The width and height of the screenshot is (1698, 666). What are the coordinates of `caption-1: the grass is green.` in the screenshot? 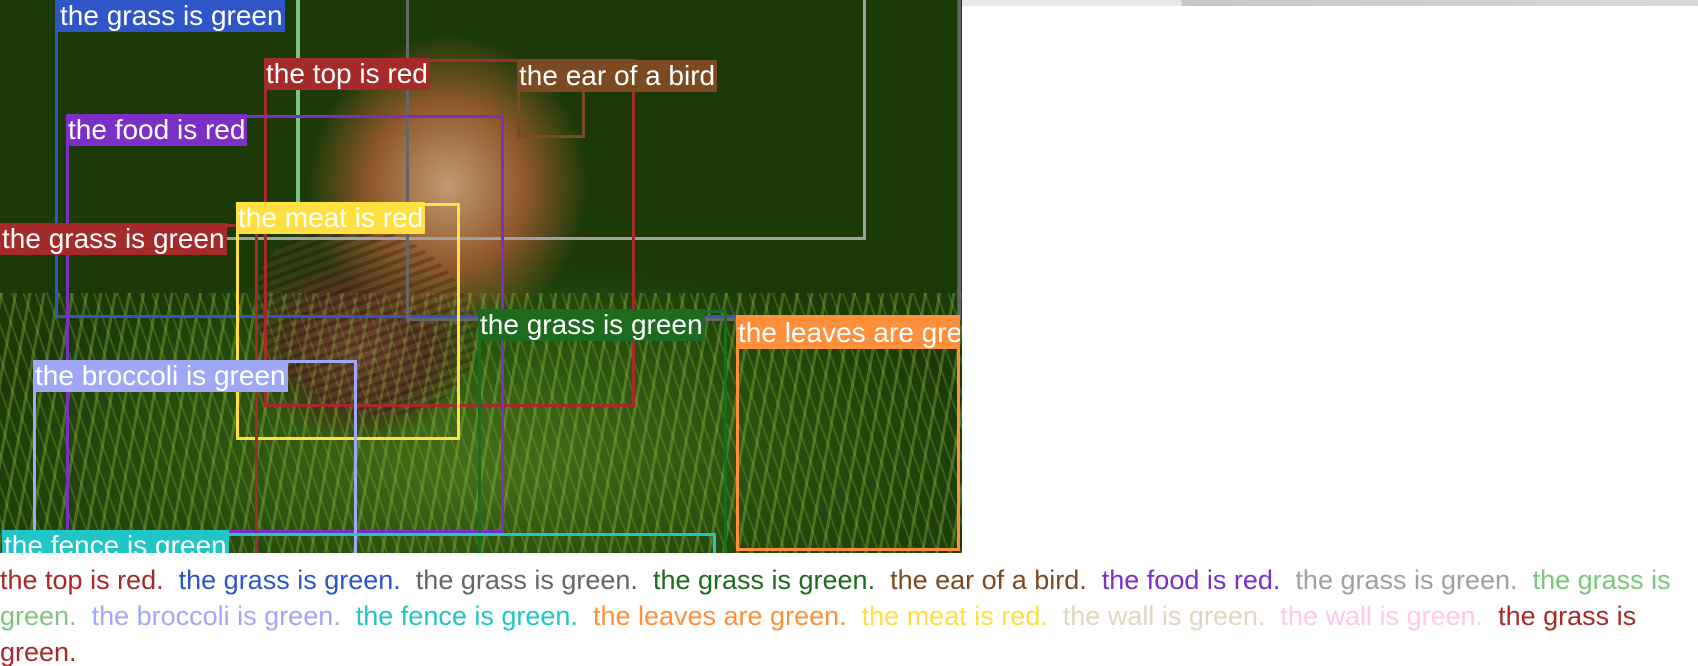 It's located at (289, 580).